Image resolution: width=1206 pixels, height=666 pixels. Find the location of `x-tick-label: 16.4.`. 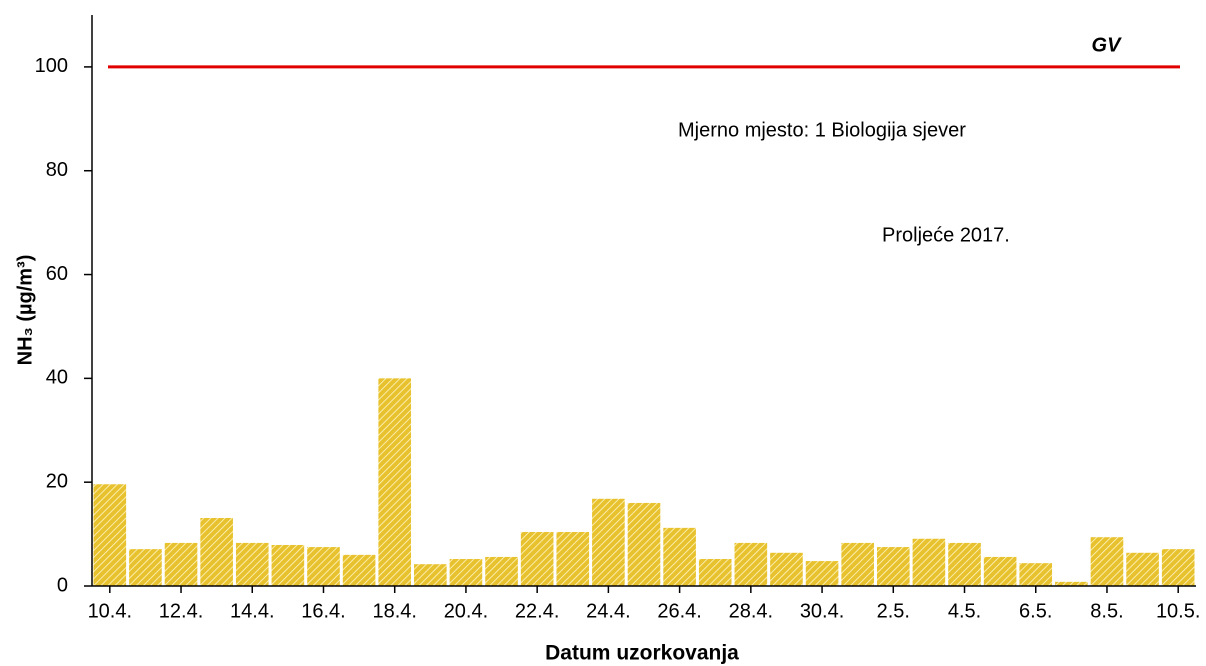

x-tick-label: 16.4. is located at coordinates (323, 611).